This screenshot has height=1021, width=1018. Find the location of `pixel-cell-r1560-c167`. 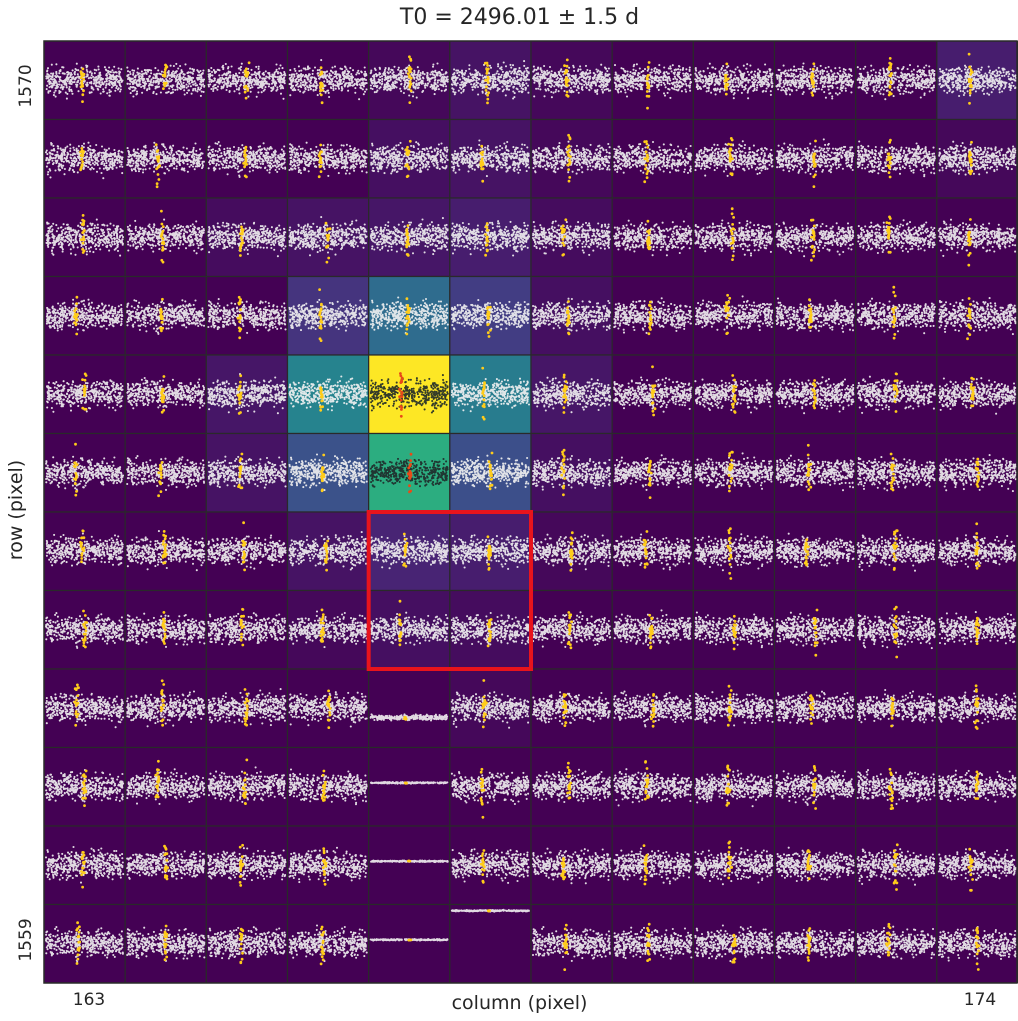

pixel-cell-r1560-c167 is located at coordinates (409, 865).